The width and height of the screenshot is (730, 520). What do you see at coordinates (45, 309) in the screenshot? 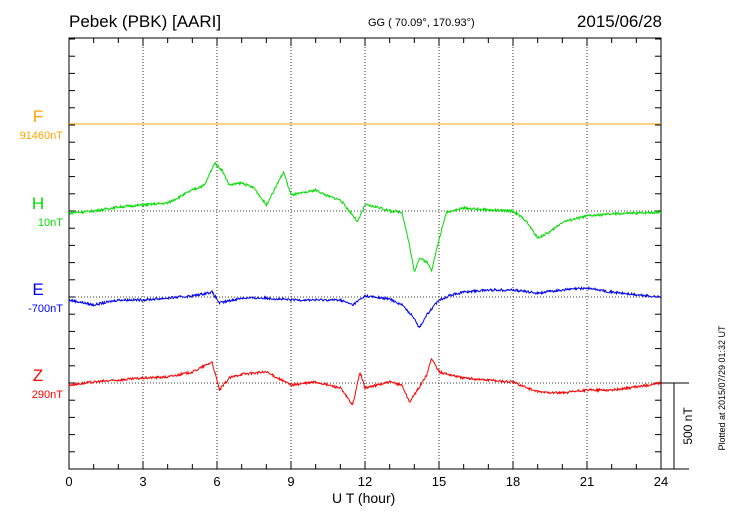
I see `baseline-value-e: -700nT` at bounding box center [45, 309].